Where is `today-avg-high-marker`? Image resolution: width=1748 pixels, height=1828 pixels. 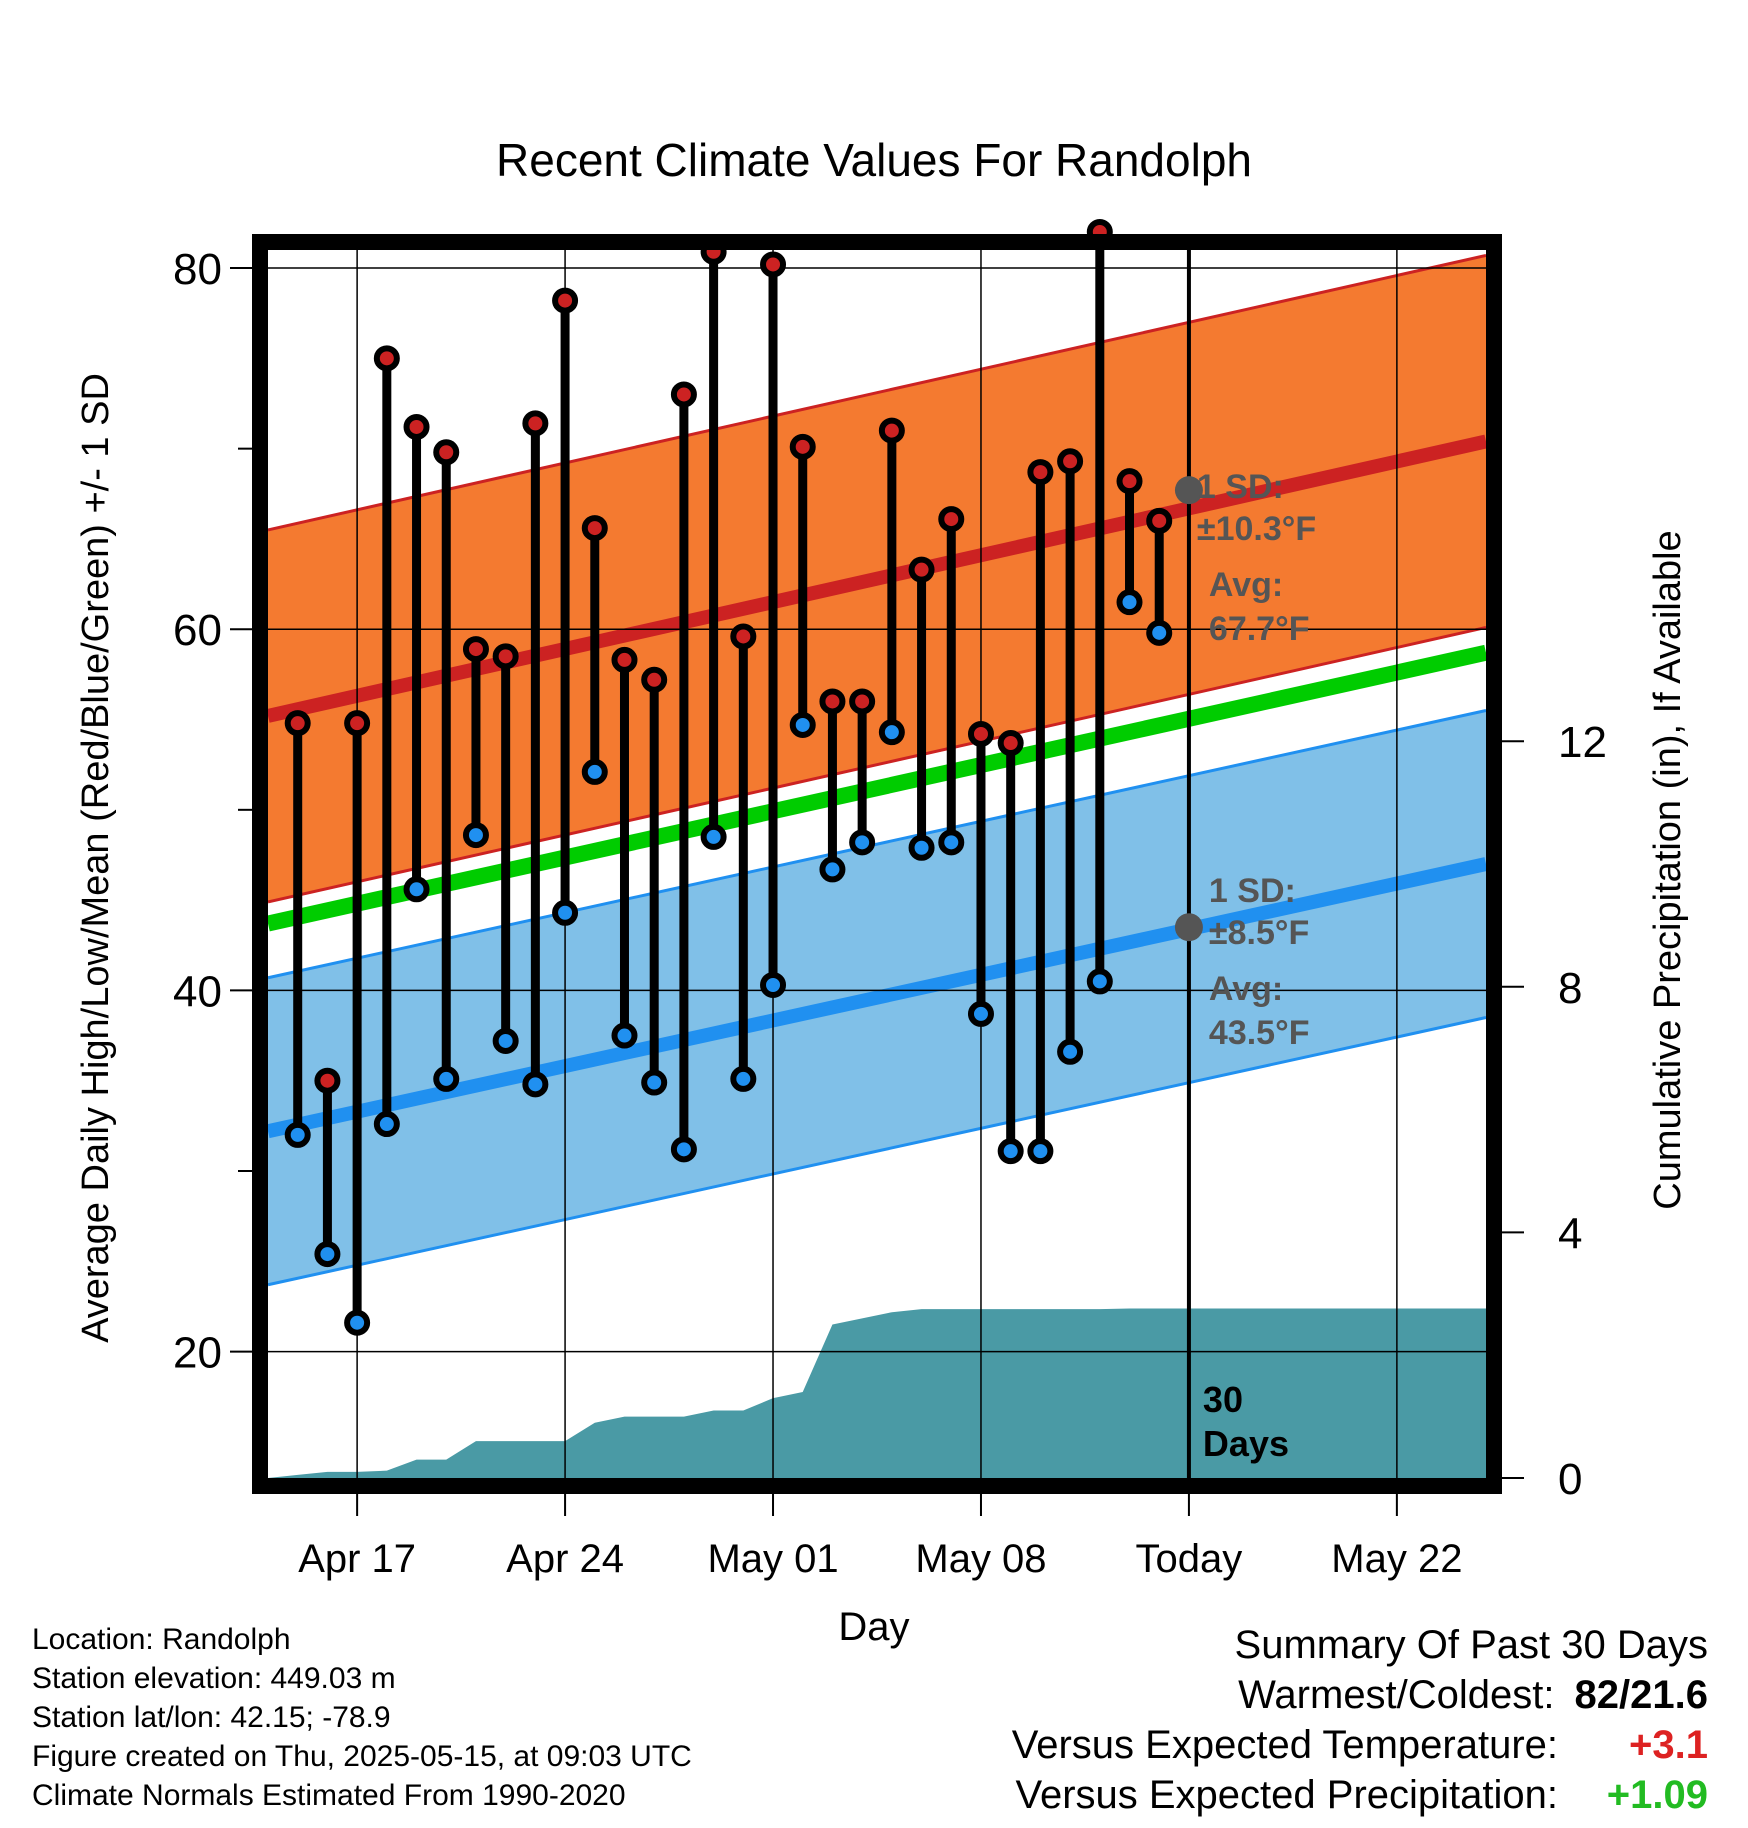
today-avg-high-marker is located at coordinates (1188, 490).